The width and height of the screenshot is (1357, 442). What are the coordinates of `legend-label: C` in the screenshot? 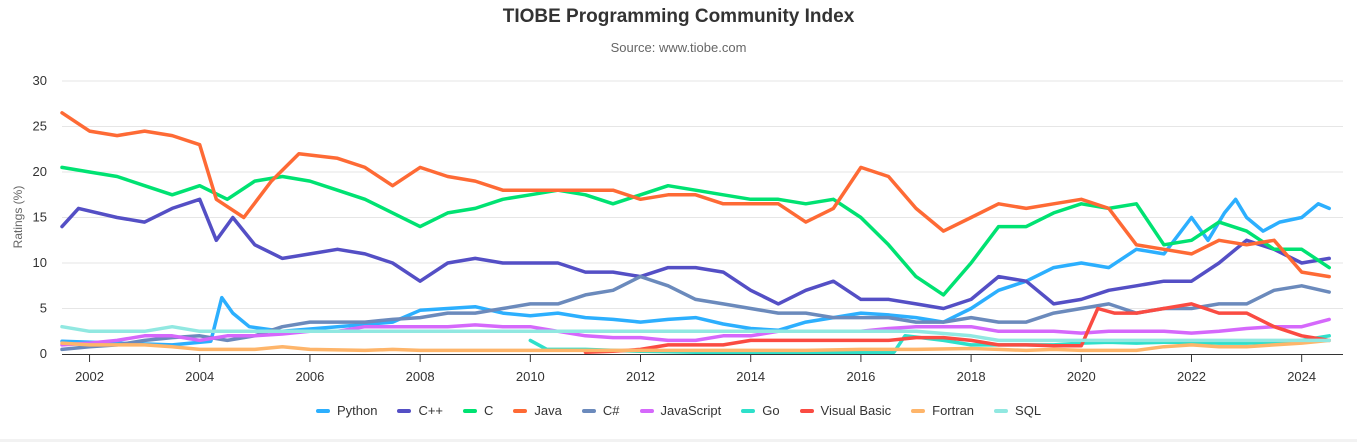 It's located at (489, 410).